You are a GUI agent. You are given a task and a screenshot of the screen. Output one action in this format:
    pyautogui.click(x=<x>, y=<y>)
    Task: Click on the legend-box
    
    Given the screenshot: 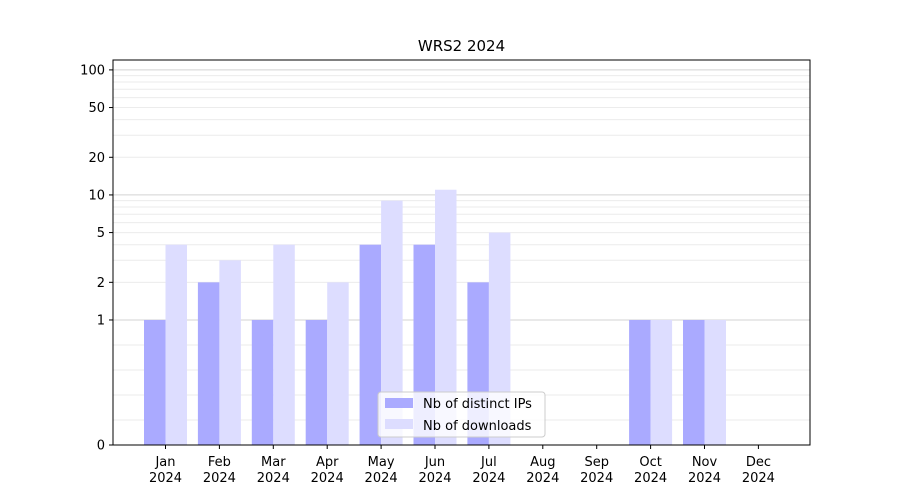 What is the action you would take?
    pyautogui.click(x=461, y=414)
    